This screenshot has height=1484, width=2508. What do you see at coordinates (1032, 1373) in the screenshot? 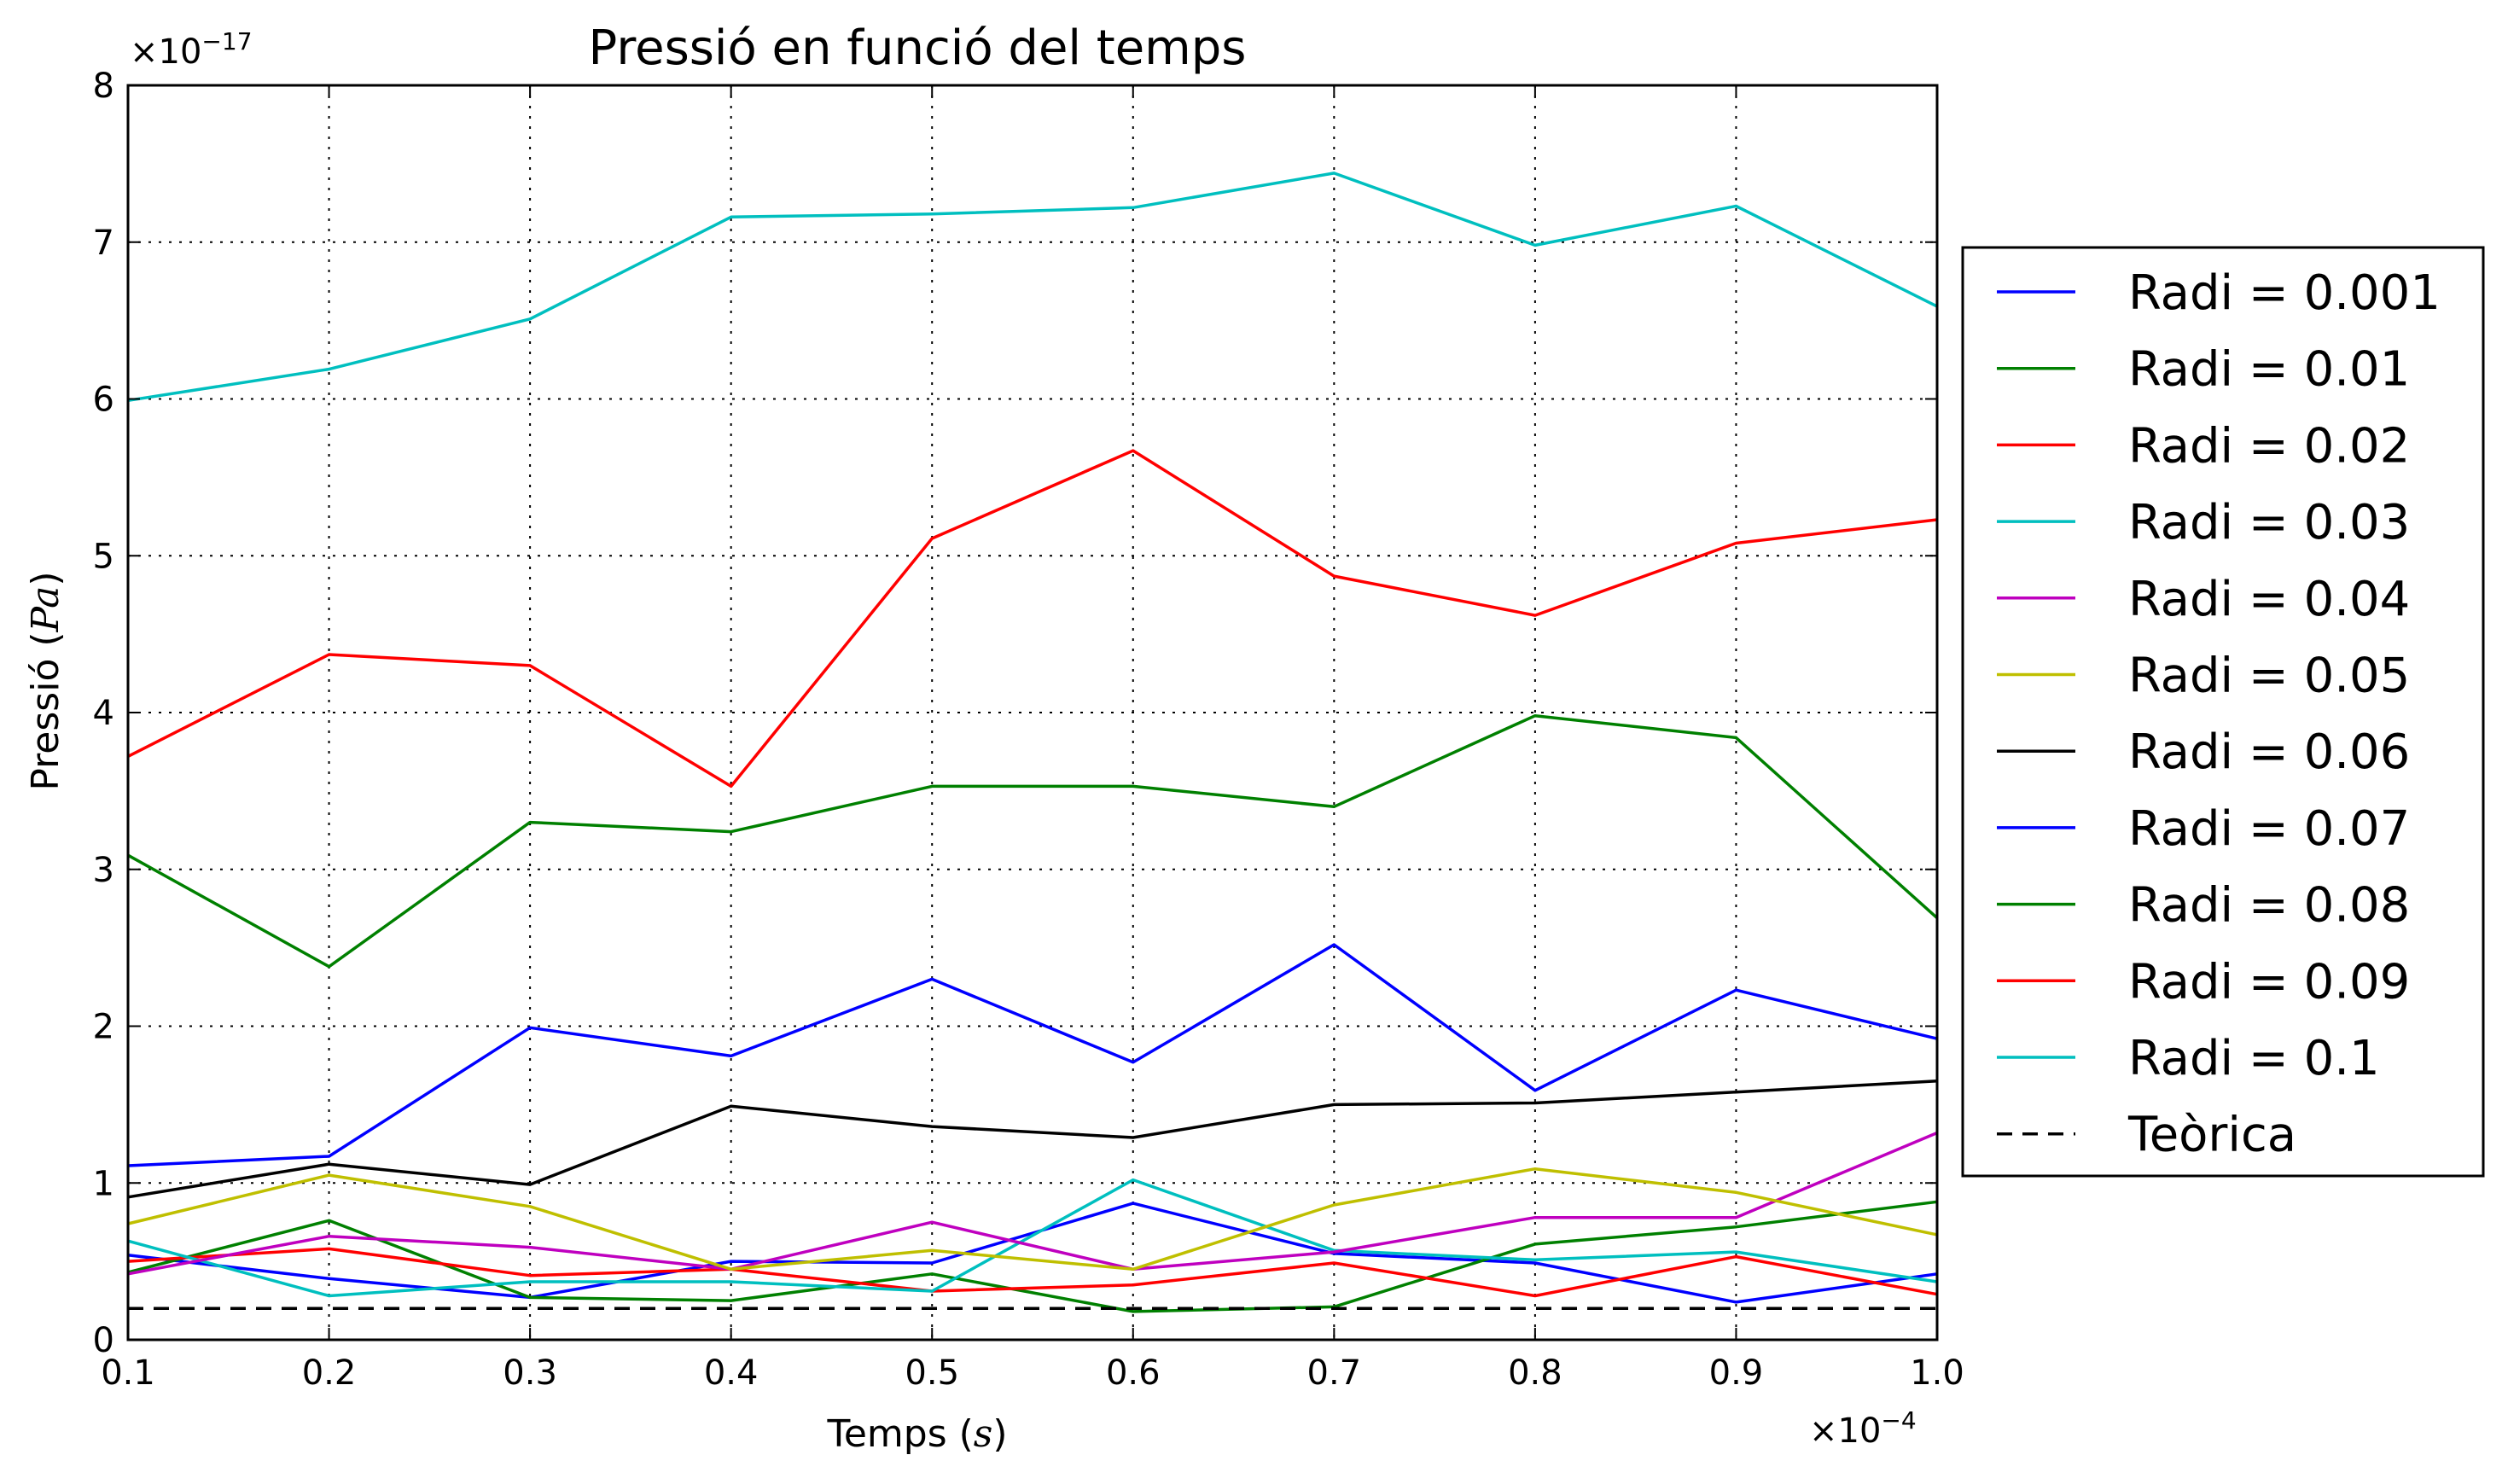
I see `x-tick-labels: 0.1 0.2 0.3 0.4 0.5 0.6 0.7 0.8 0.9 1.0` at bounding box center [1032, 1373].